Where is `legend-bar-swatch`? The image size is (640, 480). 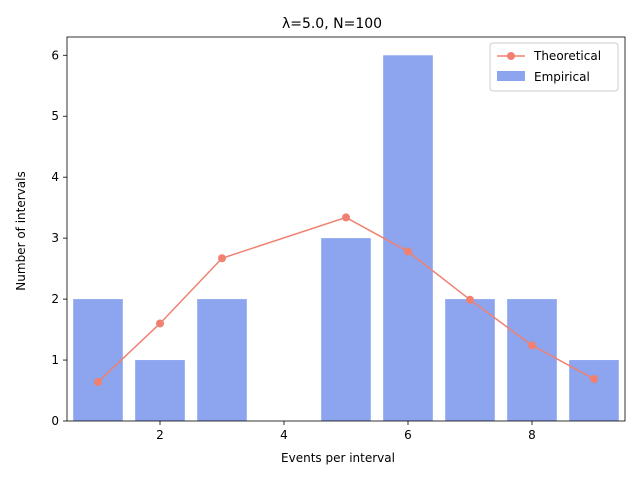 legend-bar-swatch is located at coordinates (511, 76).